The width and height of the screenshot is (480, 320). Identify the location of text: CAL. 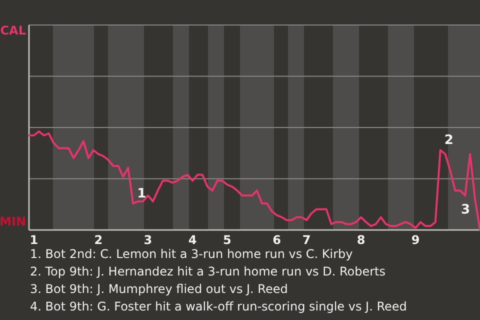
(13, 30).